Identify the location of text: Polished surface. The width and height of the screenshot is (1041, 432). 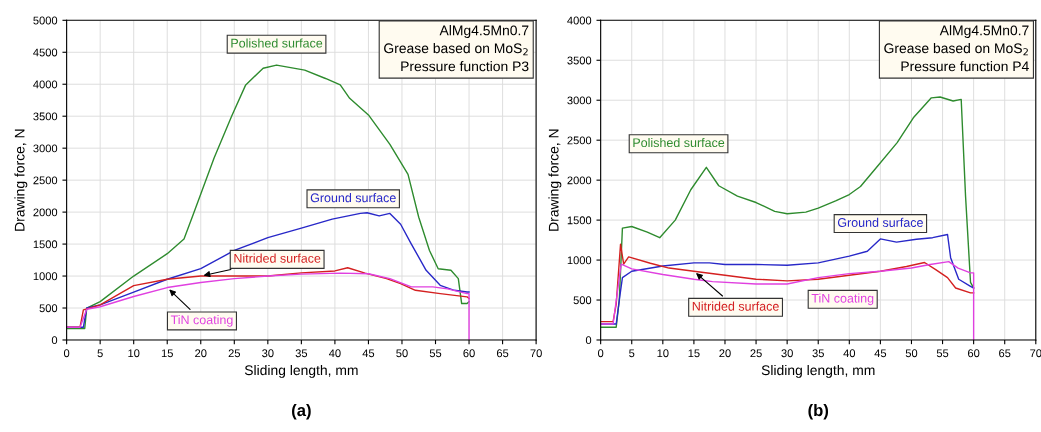
(679, 142).